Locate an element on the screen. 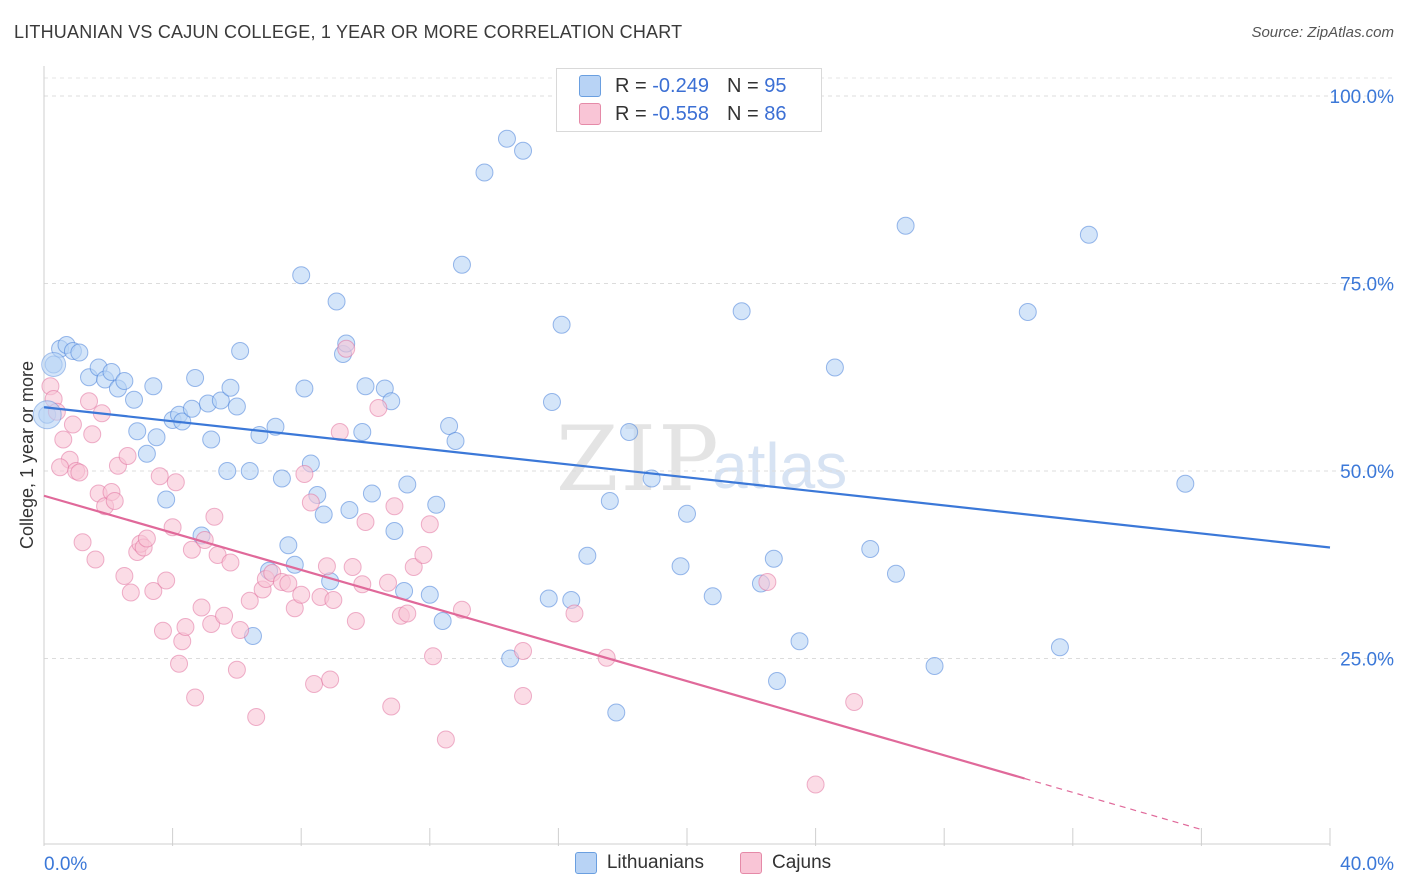 The image size is (1406, 892). series-legend: Lithuanians Cajuns is located at coordinates (703, 863).